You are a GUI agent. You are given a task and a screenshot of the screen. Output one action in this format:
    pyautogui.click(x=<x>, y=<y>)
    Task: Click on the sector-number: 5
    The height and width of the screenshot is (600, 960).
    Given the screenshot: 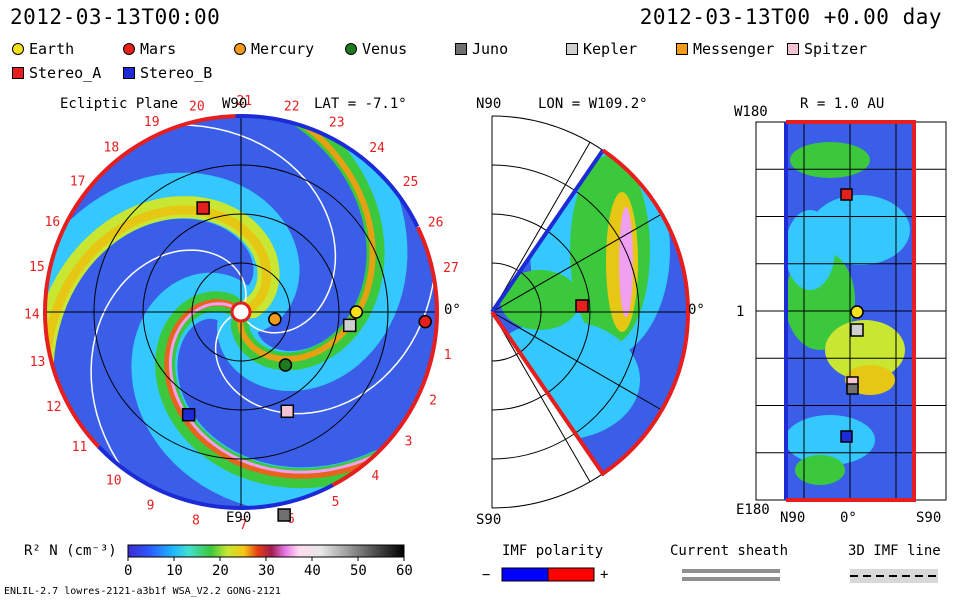 What is the action you would take?
    pyautogui.click(x=336, y=502)
    